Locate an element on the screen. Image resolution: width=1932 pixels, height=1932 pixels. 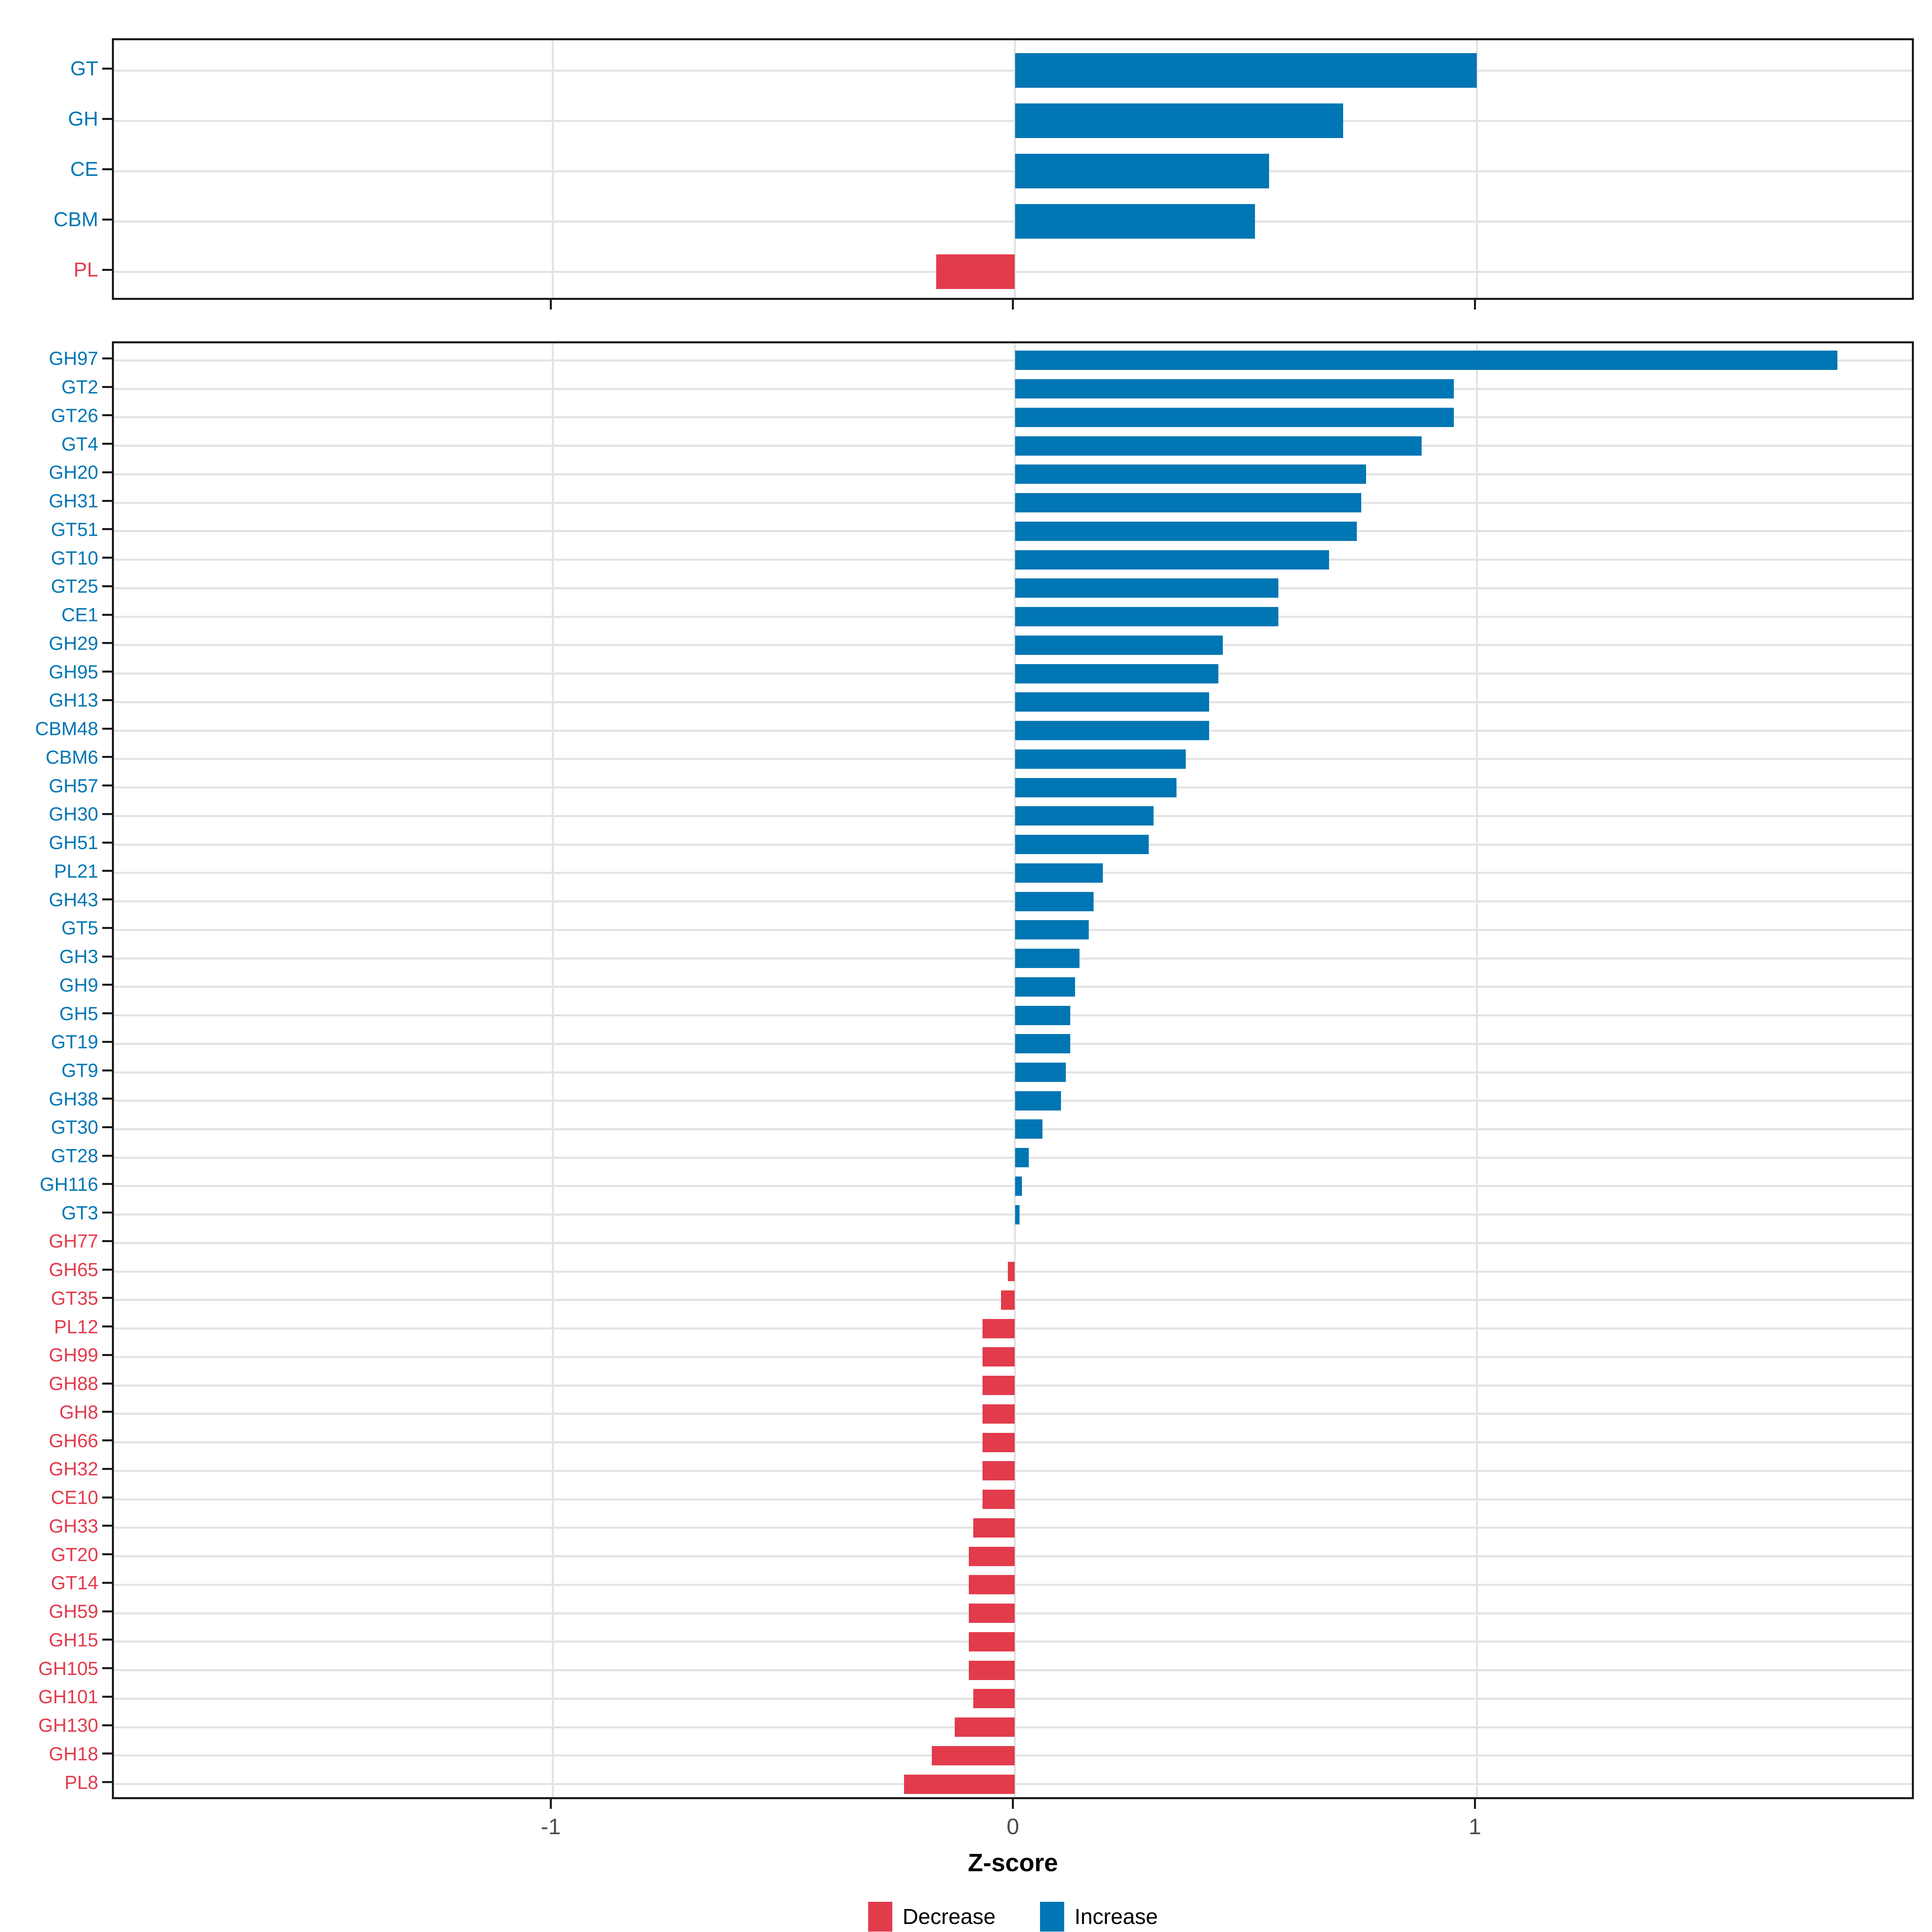
gridline-row-GH is located at coordinates (1013, 121).